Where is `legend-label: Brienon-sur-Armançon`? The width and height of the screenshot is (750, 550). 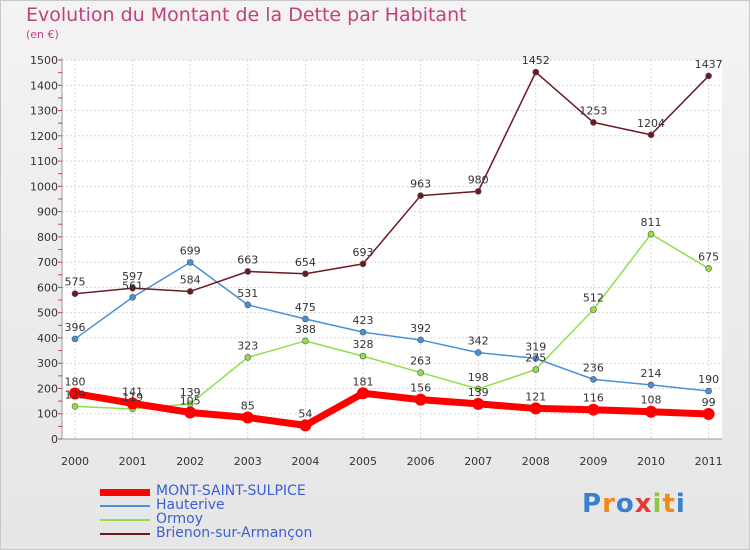 legend-label: Brienon-sur-Armançon is located at coordinates (234, 533).